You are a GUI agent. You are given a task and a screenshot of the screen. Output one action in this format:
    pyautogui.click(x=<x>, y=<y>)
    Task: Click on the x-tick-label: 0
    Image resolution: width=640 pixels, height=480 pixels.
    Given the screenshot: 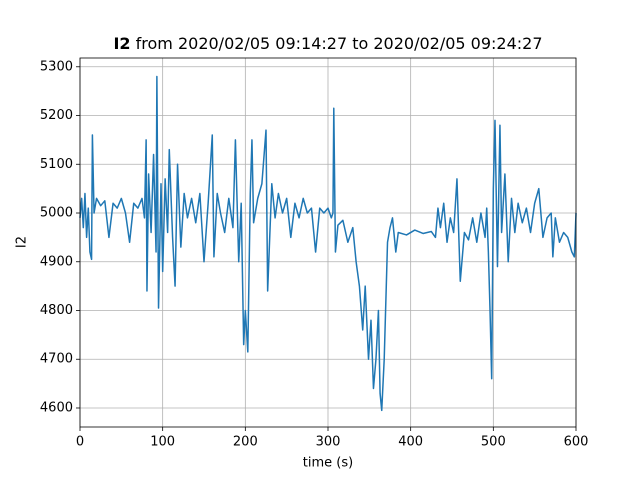 What is the action you would take?
    pyautogui.click(x=80, y=442)
    